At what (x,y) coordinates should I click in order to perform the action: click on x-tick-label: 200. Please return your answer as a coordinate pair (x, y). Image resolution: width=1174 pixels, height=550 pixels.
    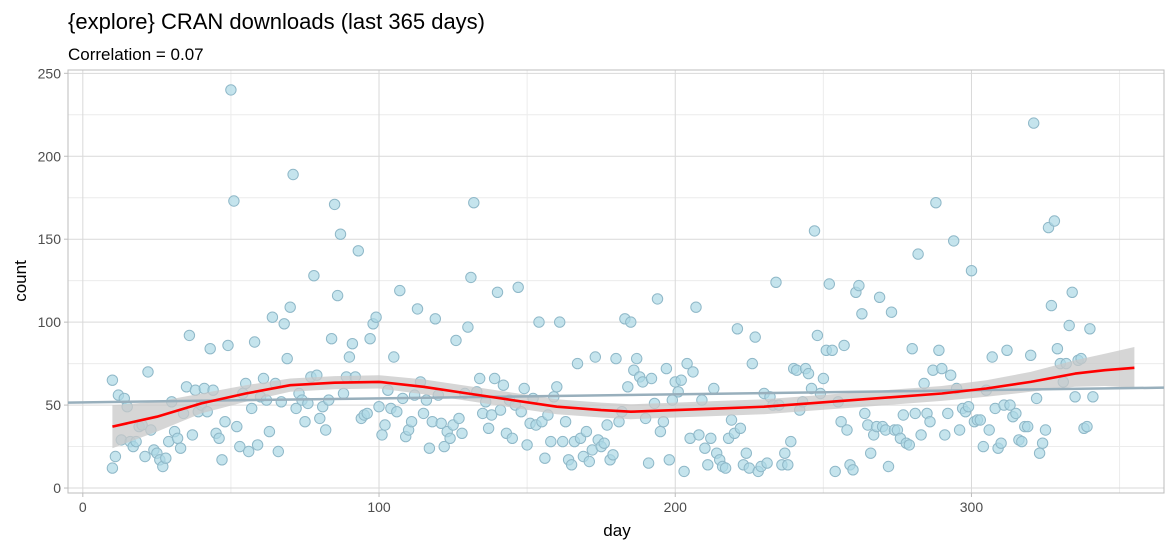
    Looking at the image, I should click on (676, 507).